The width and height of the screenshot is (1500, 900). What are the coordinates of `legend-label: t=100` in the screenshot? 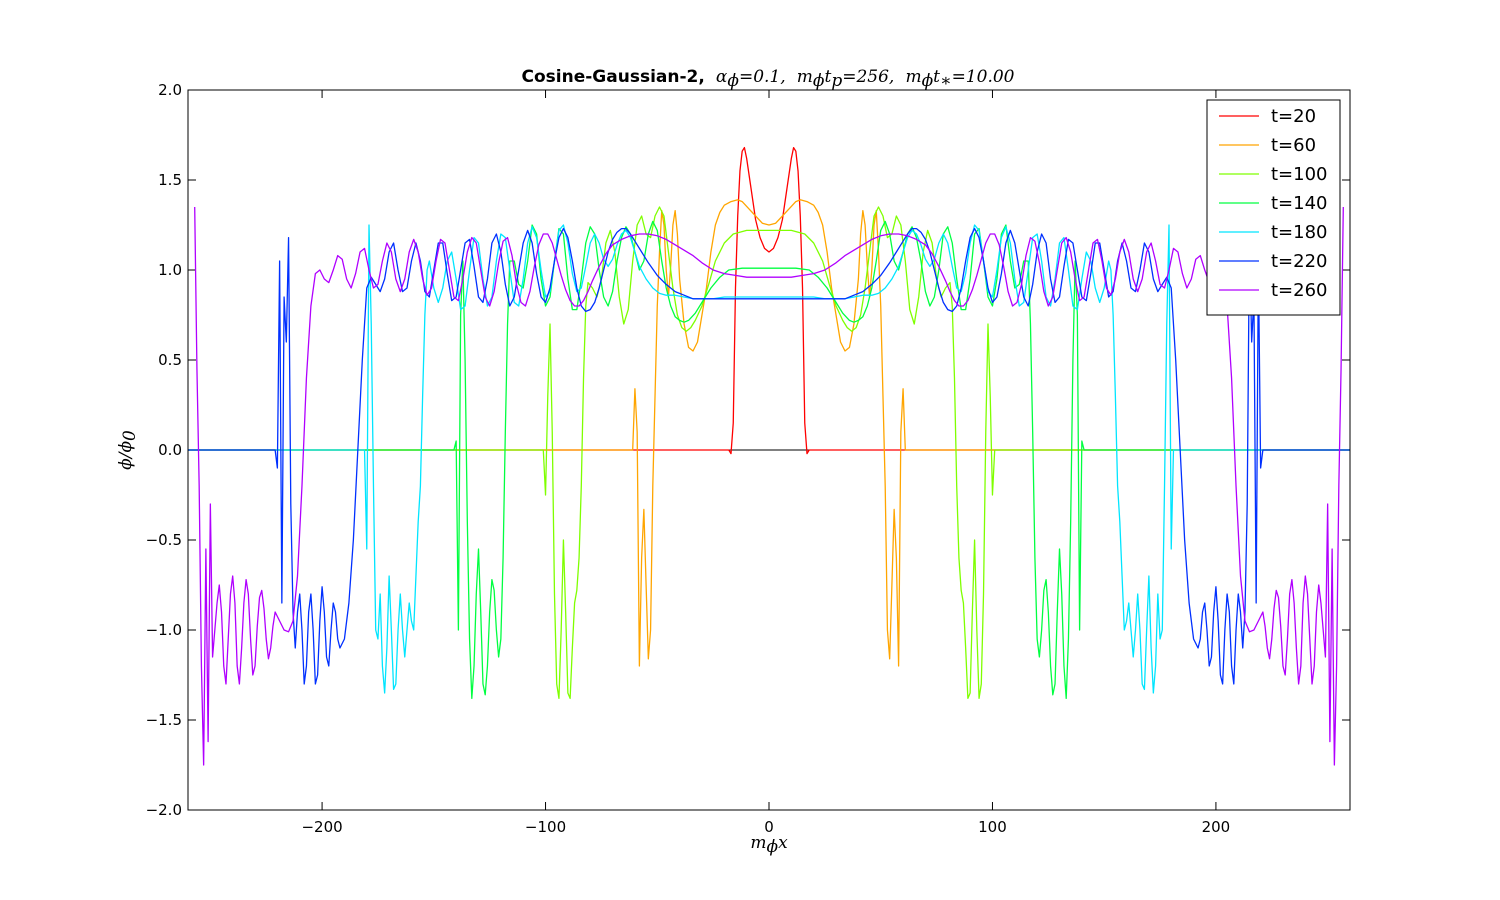 It's located at (1299, 174).